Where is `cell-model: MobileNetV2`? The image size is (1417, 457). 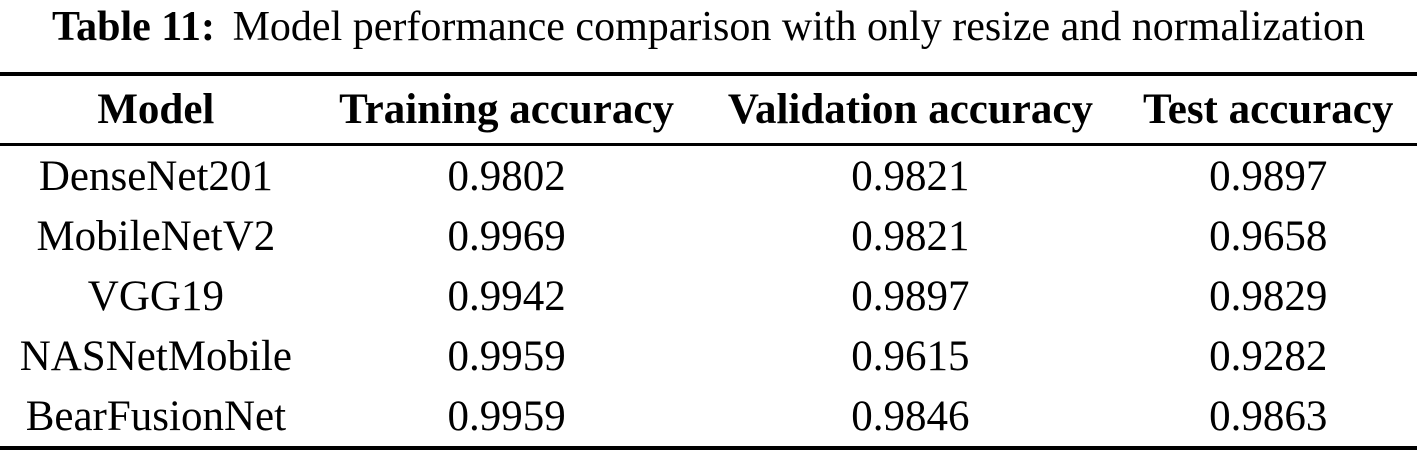
cell-model: MobileNetV2 is located at coordinates (156, 236).